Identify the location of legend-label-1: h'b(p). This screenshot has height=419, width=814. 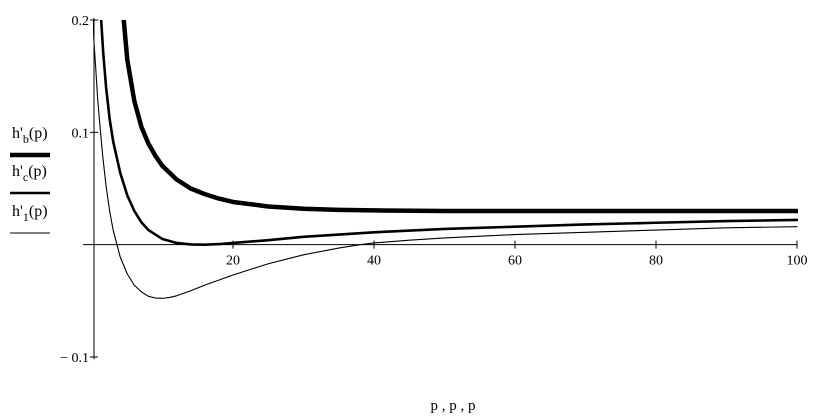
(30, 135).